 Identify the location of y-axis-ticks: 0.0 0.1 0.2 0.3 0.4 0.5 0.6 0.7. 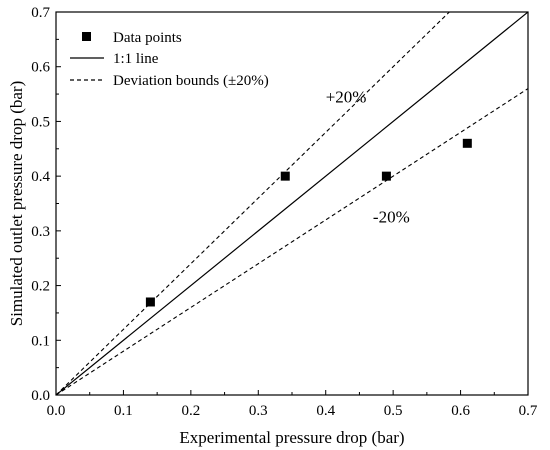
(46, 204).